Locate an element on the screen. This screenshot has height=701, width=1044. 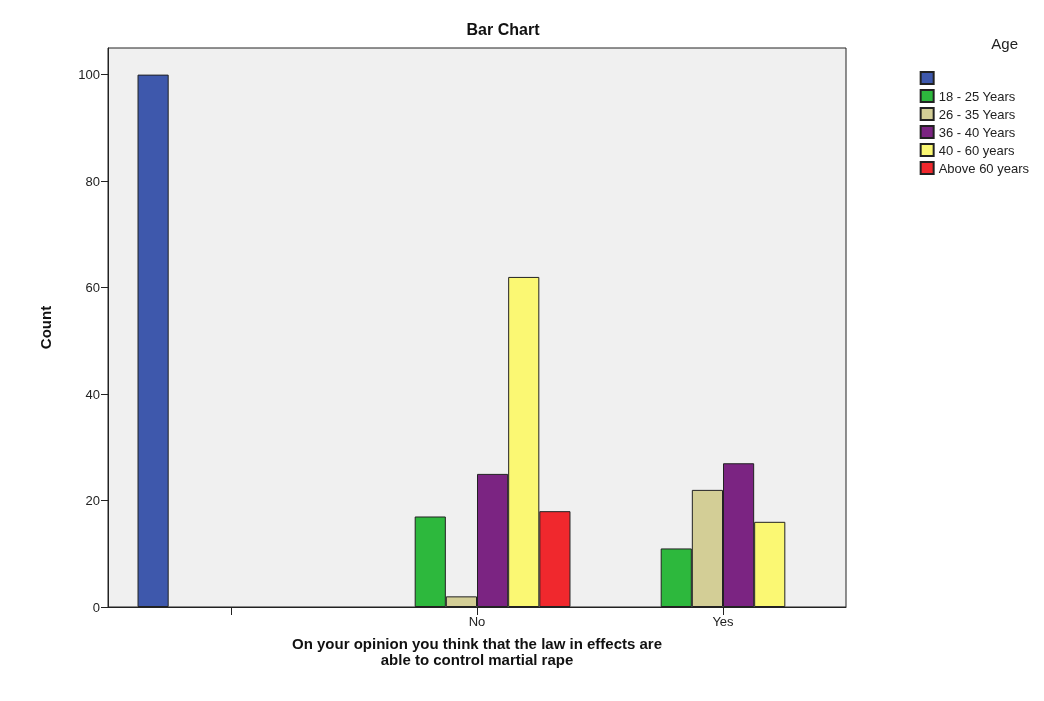
y-tick-label: 0 is located at coordinates (96, 607).